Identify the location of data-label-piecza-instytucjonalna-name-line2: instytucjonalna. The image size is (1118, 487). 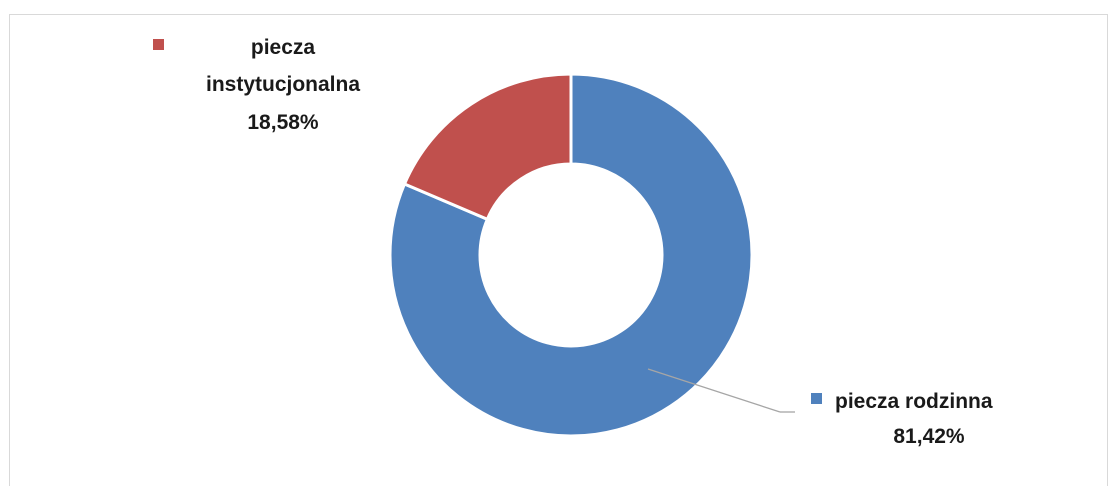
(283, 84).